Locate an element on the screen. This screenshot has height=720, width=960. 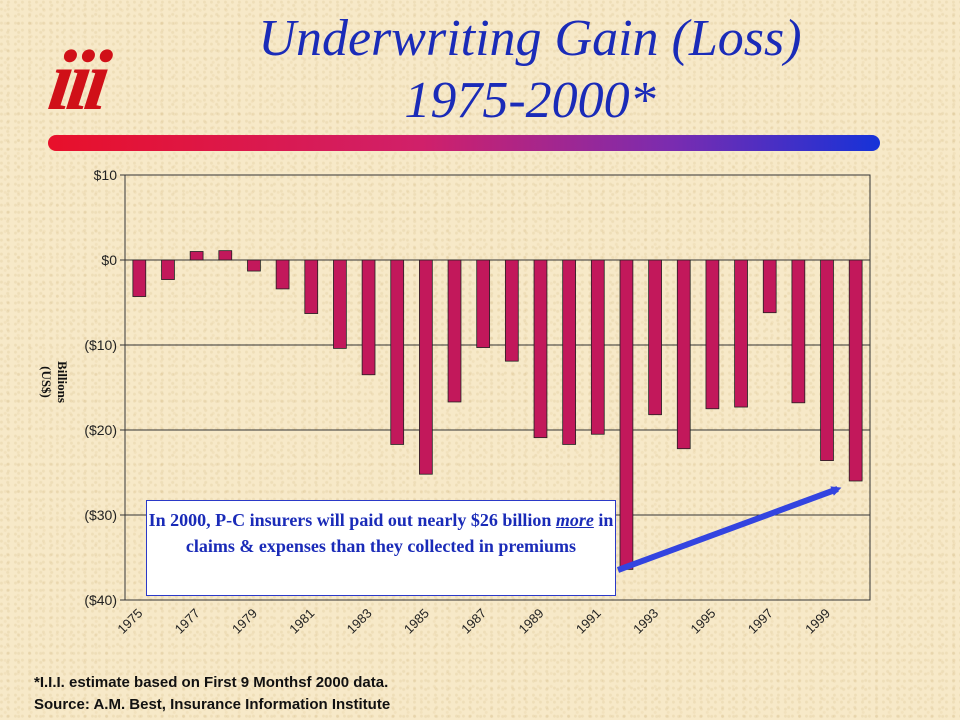
x-tick-label: 1983 is located at coordinates (359, 621).